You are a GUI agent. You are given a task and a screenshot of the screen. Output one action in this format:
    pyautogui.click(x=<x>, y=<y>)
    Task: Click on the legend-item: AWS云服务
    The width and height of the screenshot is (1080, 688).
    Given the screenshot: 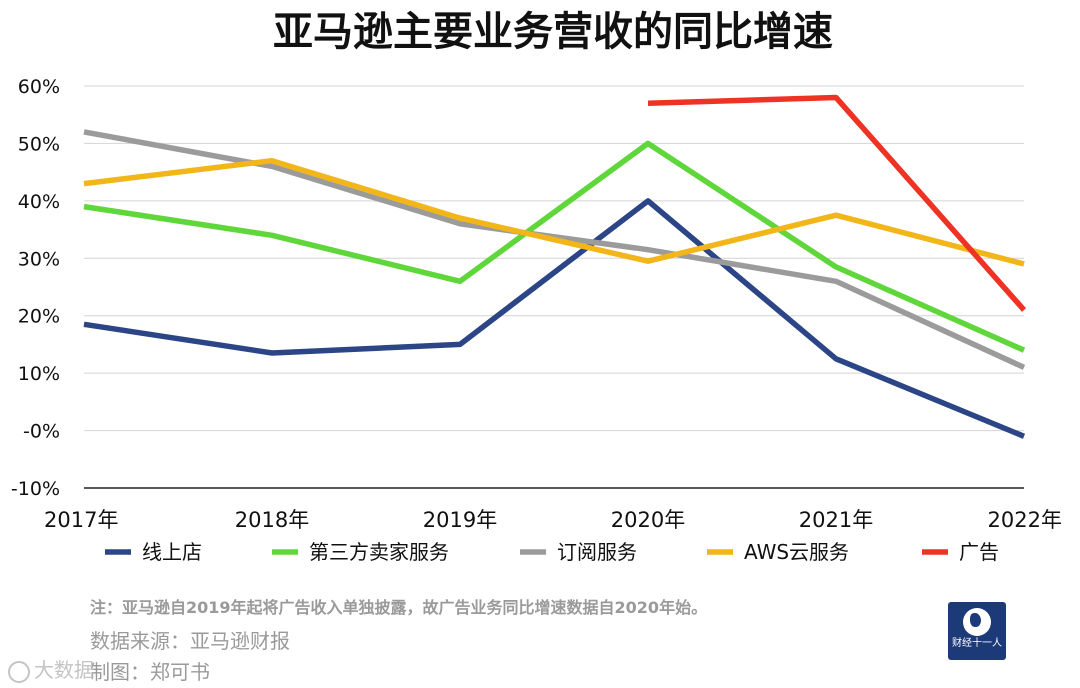 What is the action you would take?
    pyautogui.click(x=778, y=552)
    